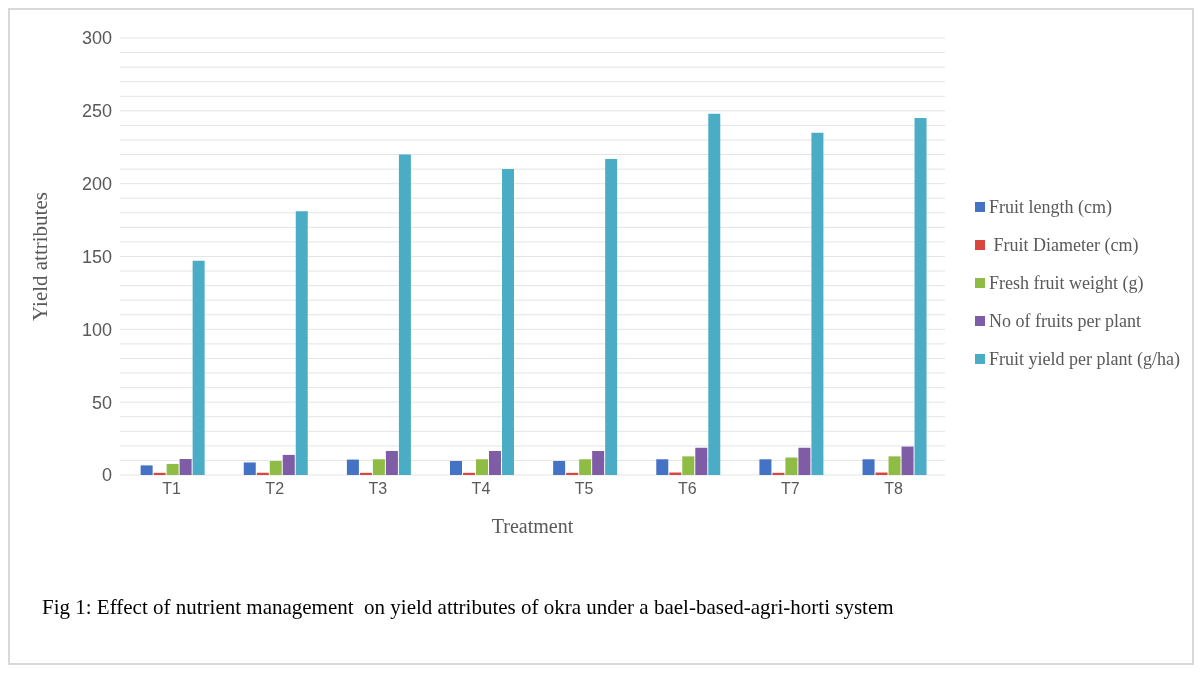  Describe the element at coordinates (40, 256) in the screenshot. I see `y-axis-title: Yield attributes` at that location.